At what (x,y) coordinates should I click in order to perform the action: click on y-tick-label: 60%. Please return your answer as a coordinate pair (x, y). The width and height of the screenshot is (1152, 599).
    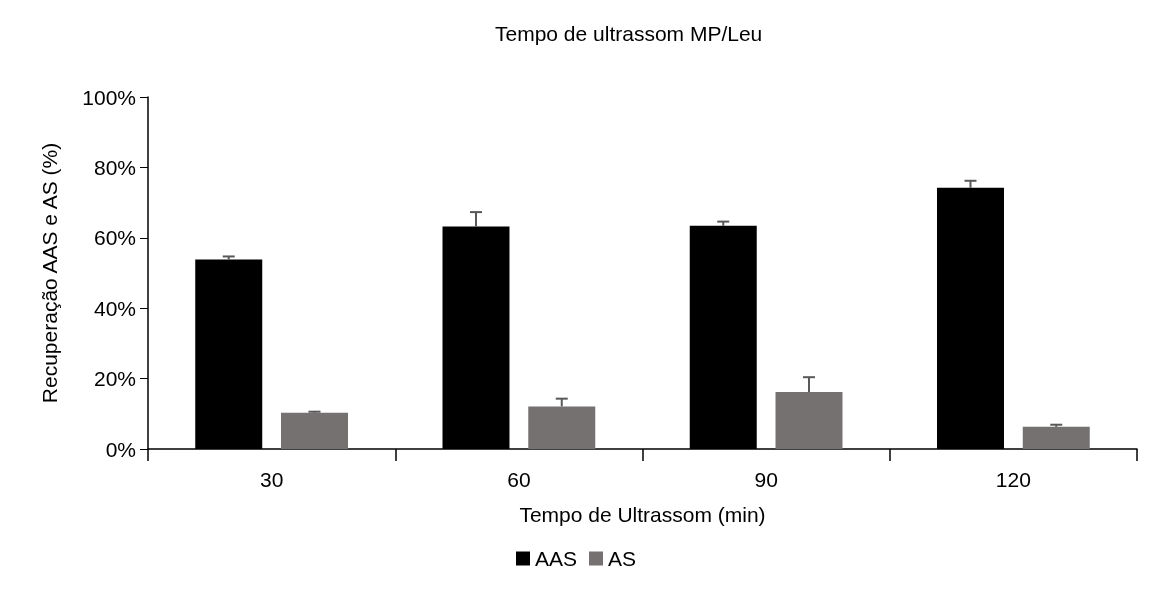
    Looking at the image, I should click on (114, 238).